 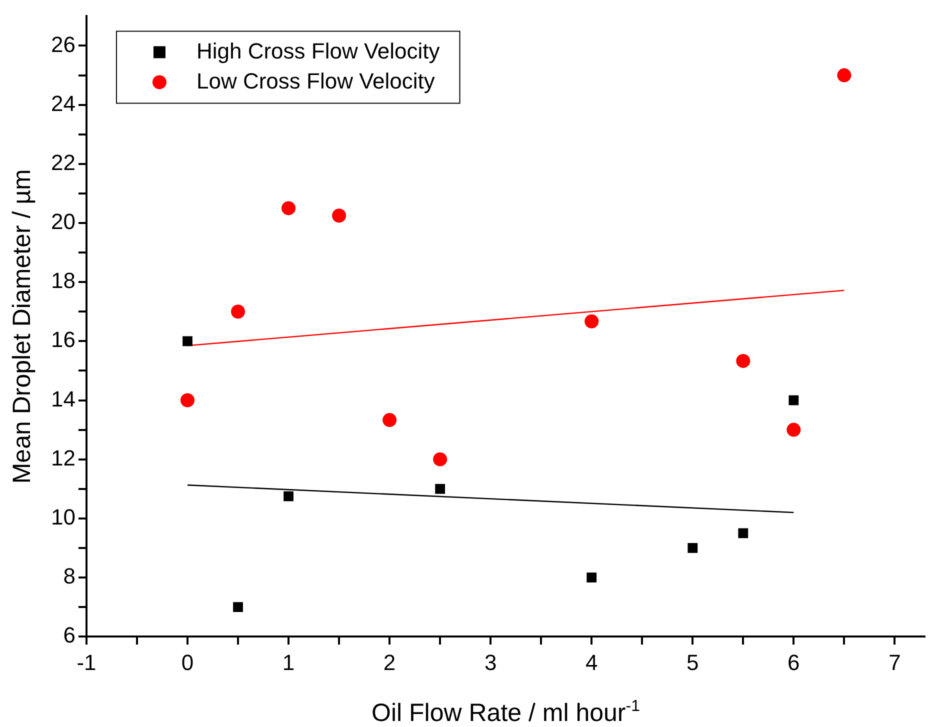 I want to click on y-tick-label: 6, so click(x=69, y=635).